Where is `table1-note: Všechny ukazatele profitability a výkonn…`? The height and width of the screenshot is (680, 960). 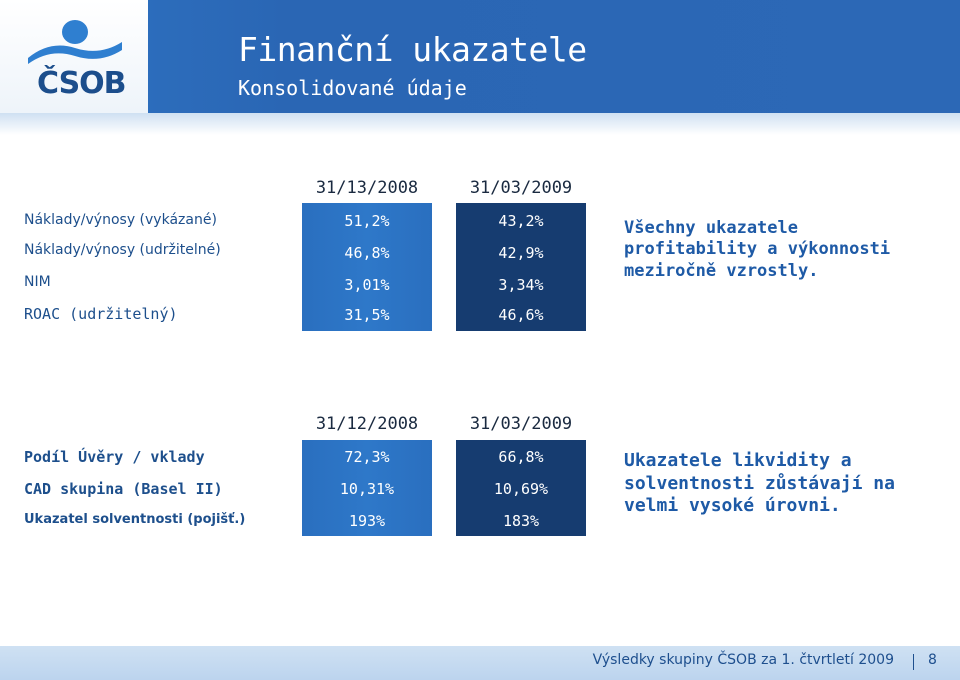
table1-note: Všechny ukazatele profitability a výkonn… is located at coordinates (757, 250).